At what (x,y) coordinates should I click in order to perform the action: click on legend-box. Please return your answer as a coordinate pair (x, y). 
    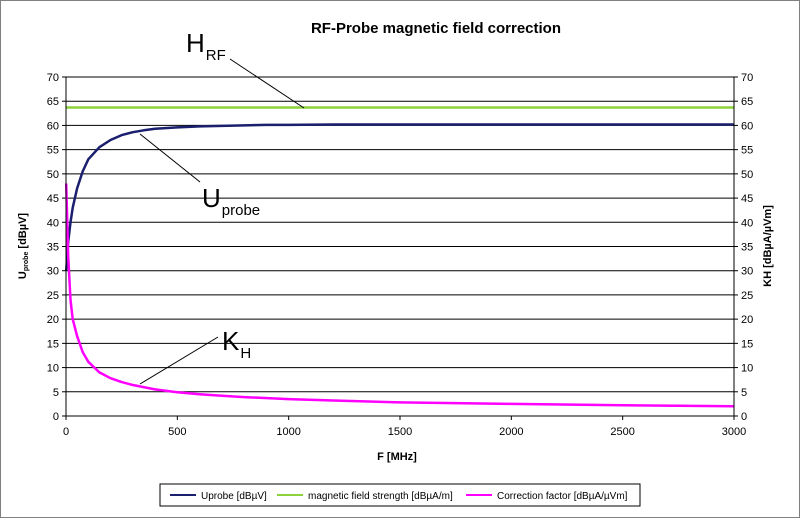
    Looking at the image, I should click on (400, 495).